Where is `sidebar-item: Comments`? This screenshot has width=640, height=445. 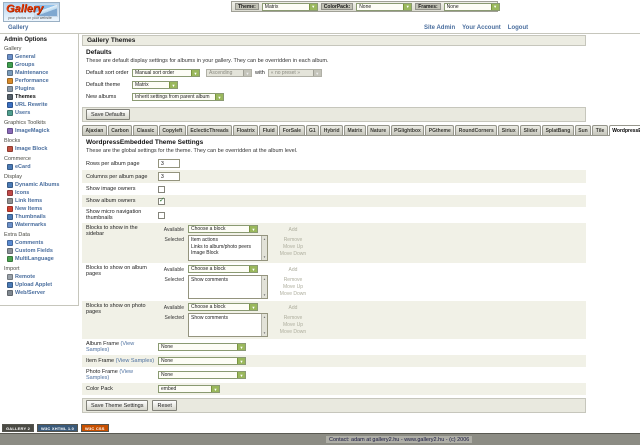
sidebar-item: Comments is located at coordinates (40, 243).